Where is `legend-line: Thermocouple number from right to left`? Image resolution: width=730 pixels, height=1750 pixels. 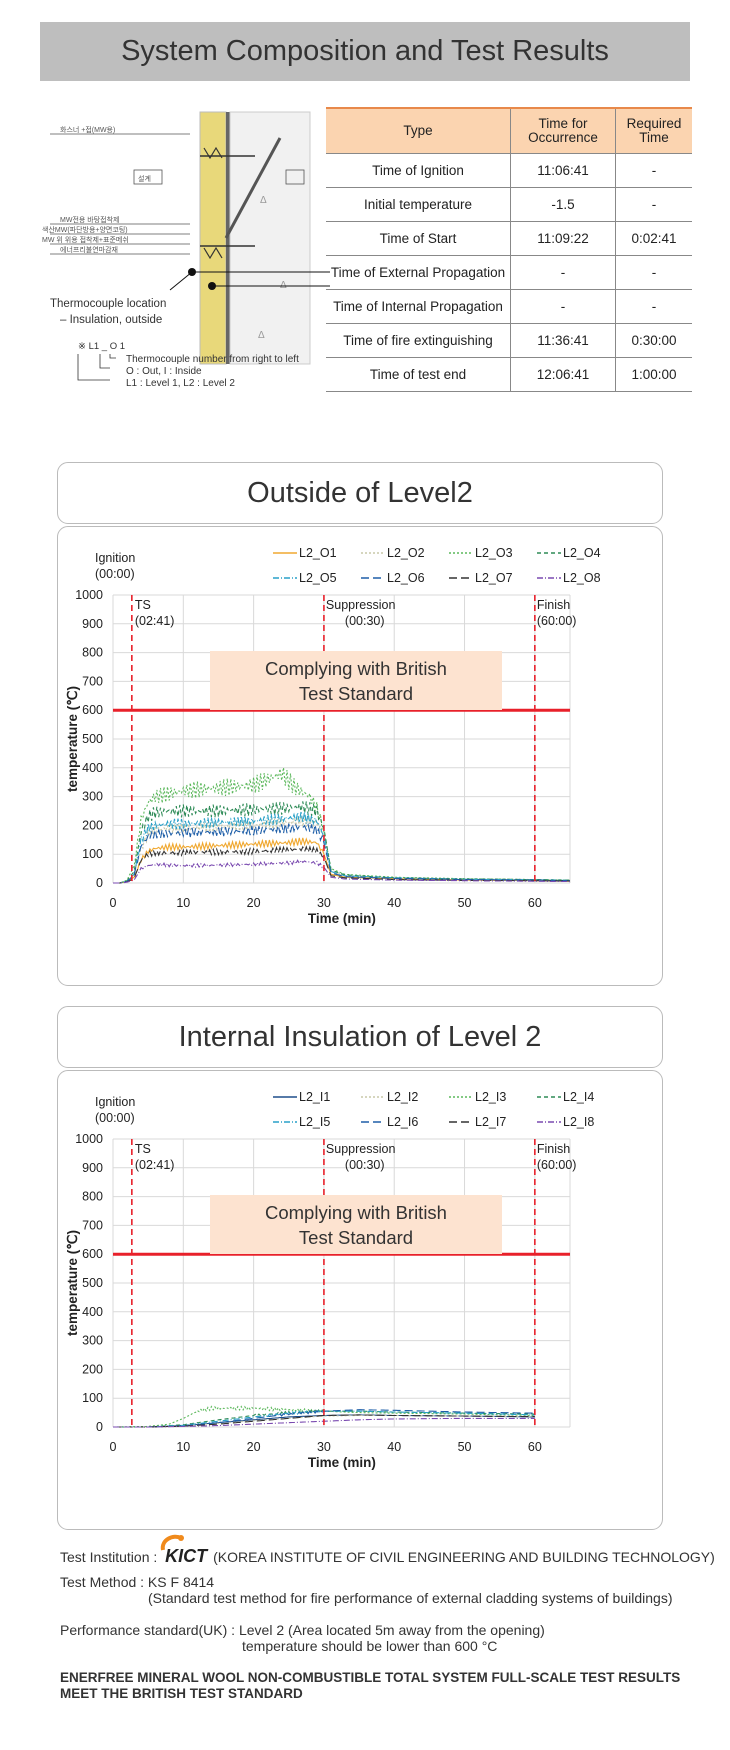
legend-line: Thermocouple number from right to left is located at coordinates (212, 359).